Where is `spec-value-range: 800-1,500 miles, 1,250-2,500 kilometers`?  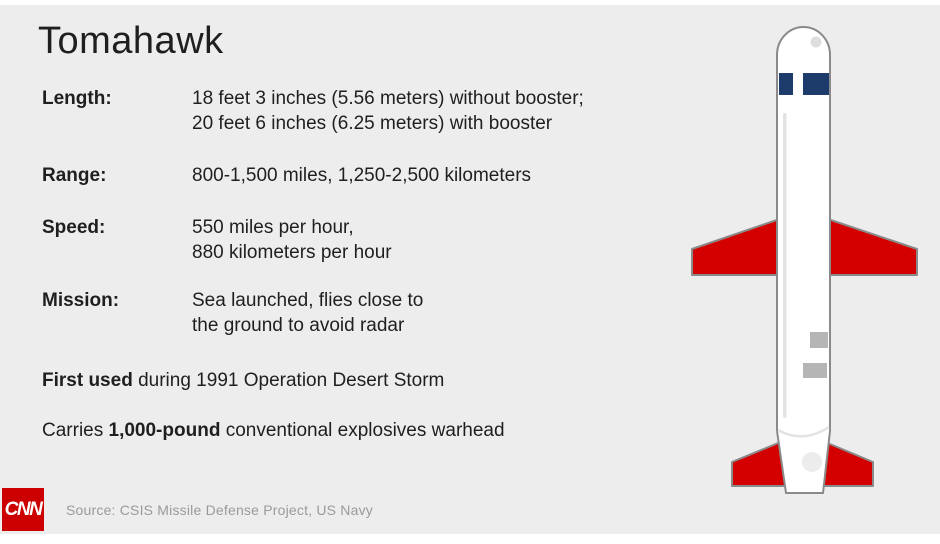
spec-value-range: 800-1,500 miles, 1,250-2,500 kilometers is located at coordinates (361, 175).